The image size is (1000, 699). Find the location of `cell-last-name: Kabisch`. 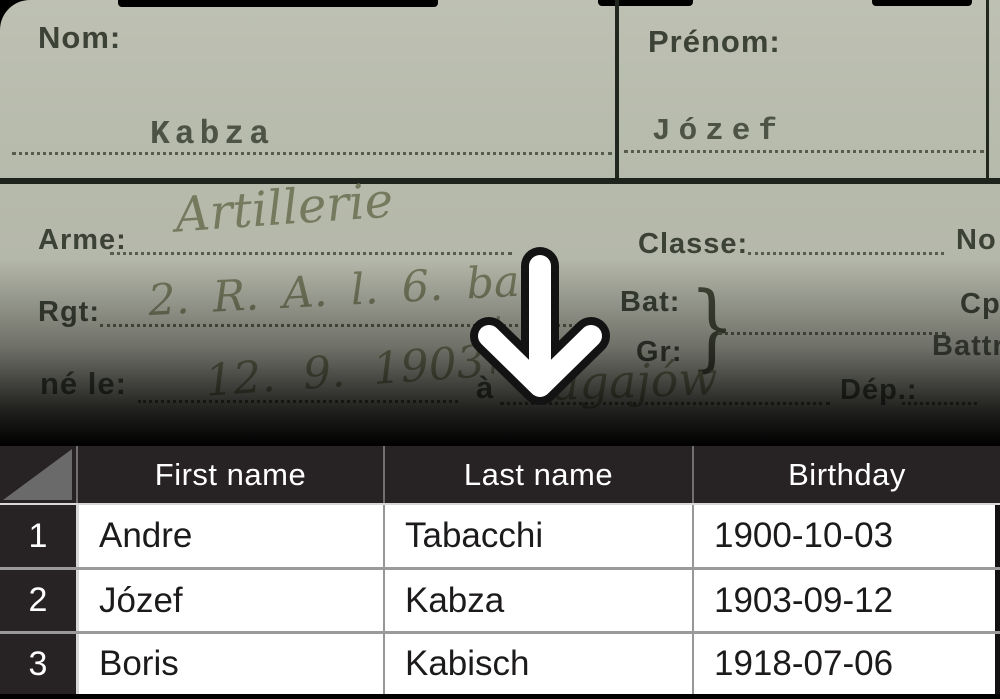

cell-last-name: Kabisch is located at coordinates (537, 664).